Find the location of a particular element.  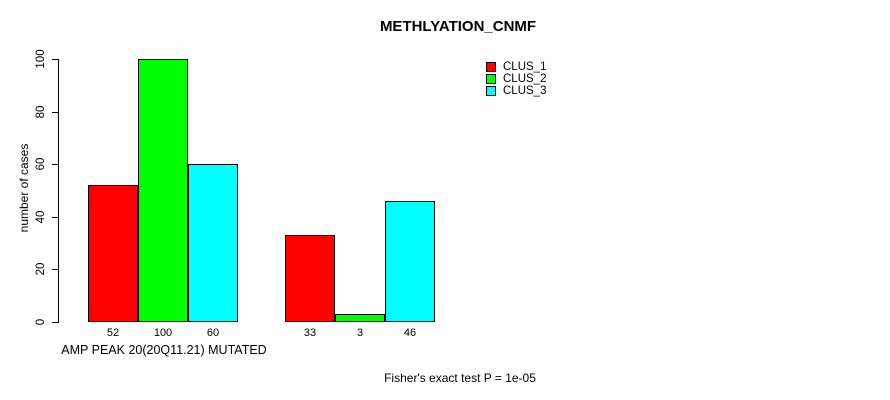

bar-value-label: 33 is located at coordinates (310, 333).